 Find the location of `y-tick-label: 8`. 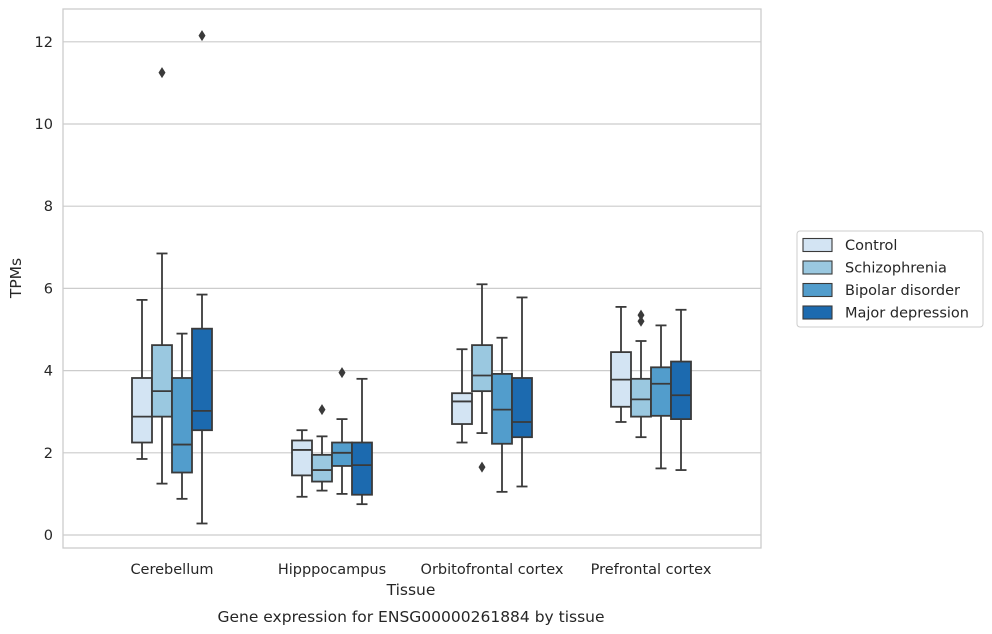

y-tick-label: 8 is located at coordinates (48, 207).